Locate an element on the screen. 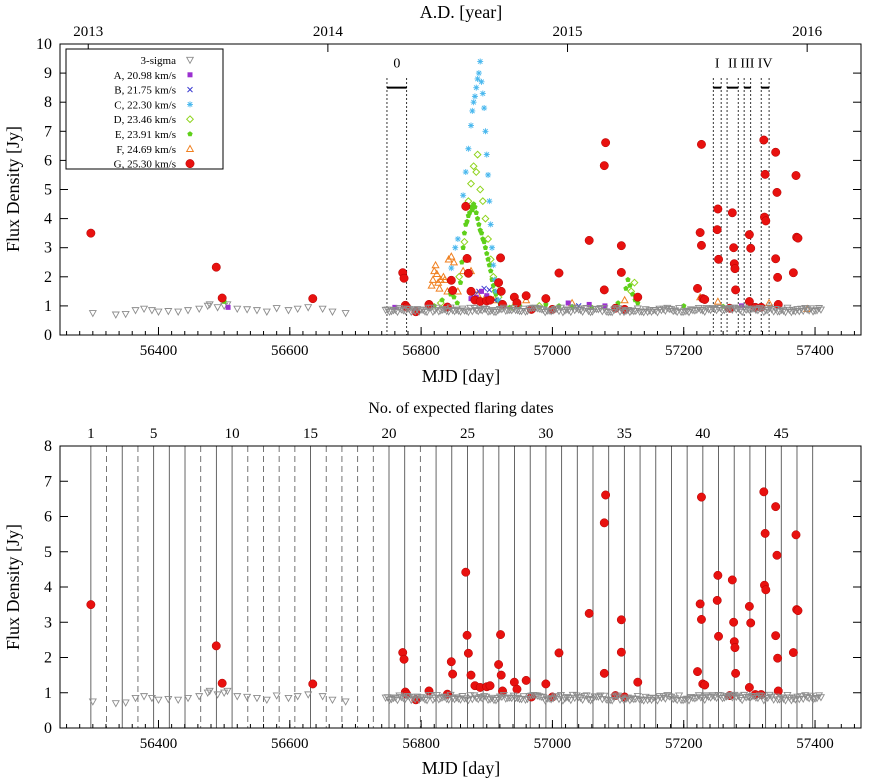  legend-label: E, 23.91 km/s is located at coordinates (145, 135).